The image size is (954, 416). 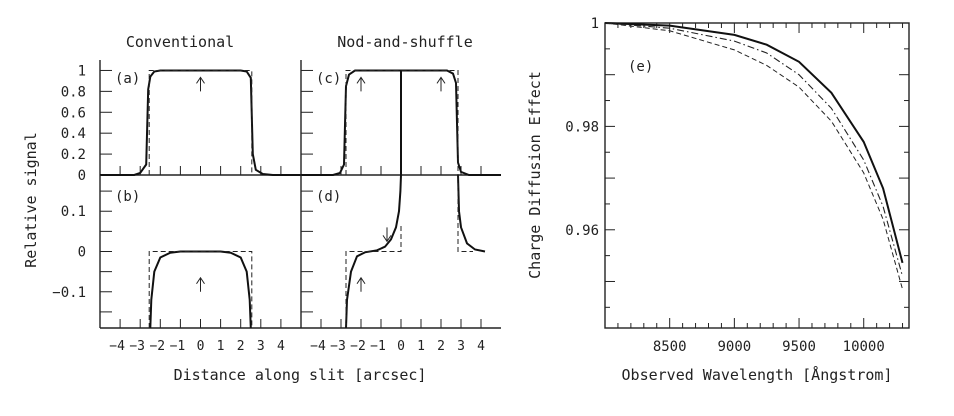 I want to click on y-tick-label: −0.1, so click(x=69, y=293).